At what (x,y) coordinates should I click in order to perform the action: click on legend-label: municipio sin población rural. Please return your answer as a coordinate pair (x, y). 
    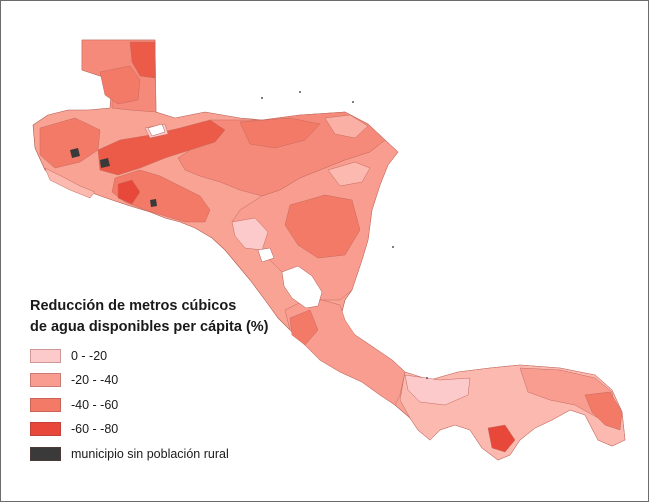
    Looking at the image, I should click on (150, 453).